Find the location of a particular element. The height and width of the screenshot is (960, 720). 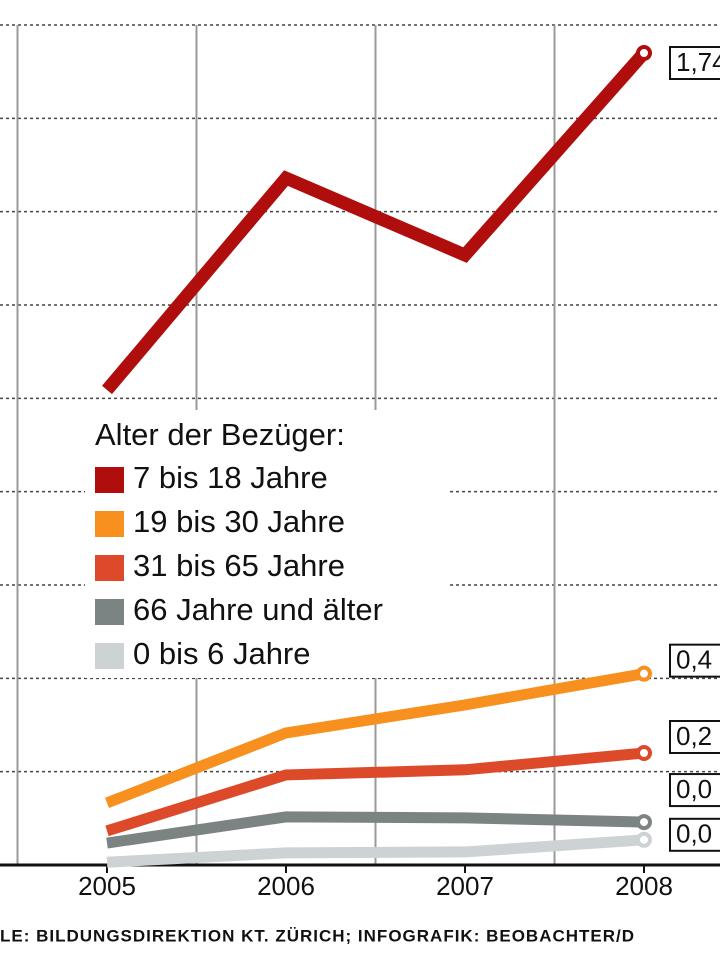

x-tick-label: 2006 is located at coordinates (286, 886).